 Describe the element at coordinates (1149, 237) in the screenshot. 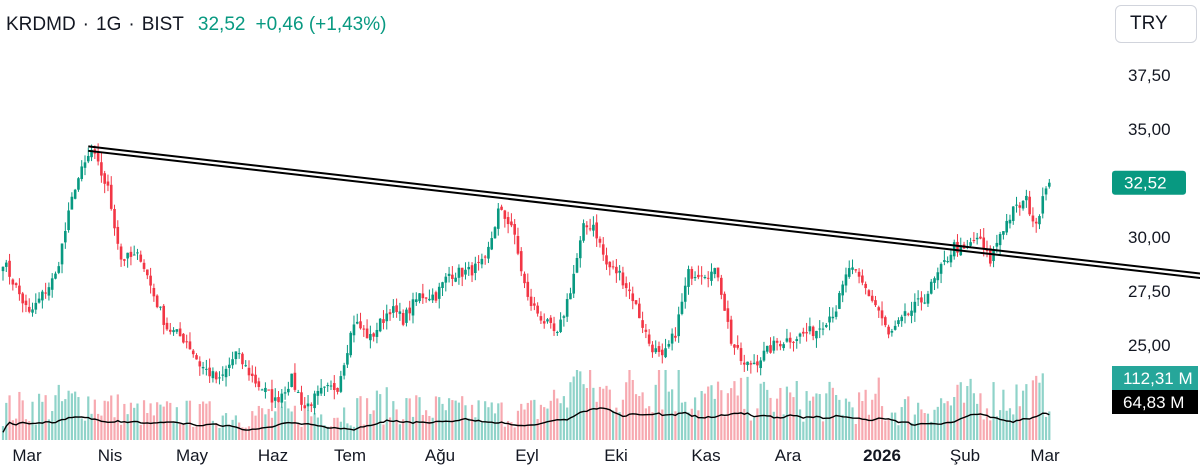

I see `y-axis-tick-label: 30,00` at that location.